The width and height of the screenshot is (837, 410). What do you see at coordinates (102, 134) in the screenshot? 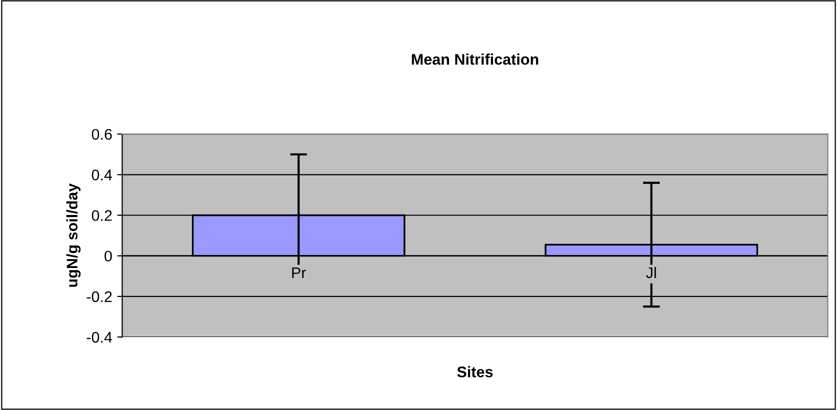
I see `y-tick-label: 0.6` at bounding box center [102, 134].